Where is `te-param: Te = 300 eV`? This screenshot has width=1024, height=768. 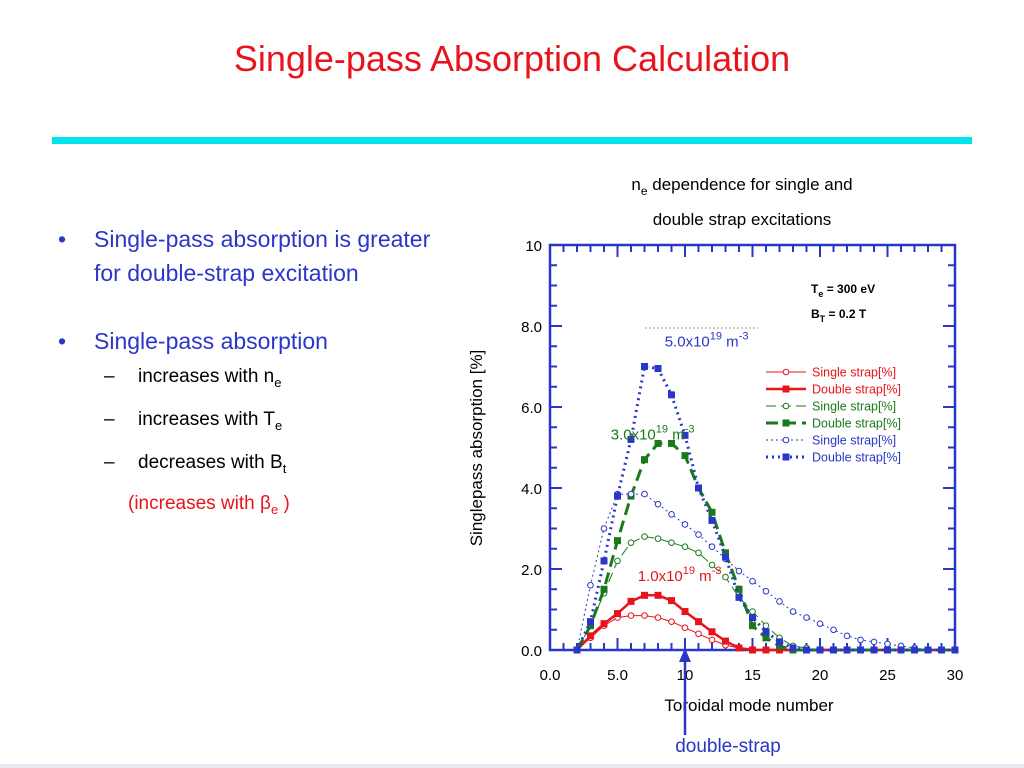
te-param: Te = 300 eV is located at coordinates (843, 290).